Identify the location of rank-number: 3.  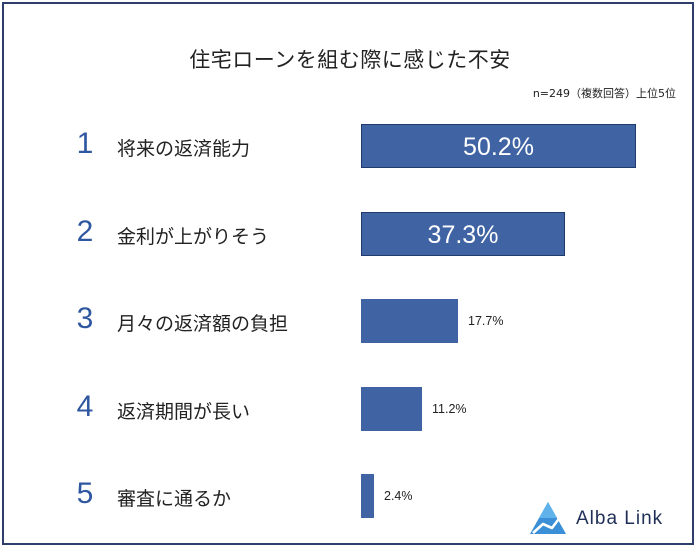
(85, 318).